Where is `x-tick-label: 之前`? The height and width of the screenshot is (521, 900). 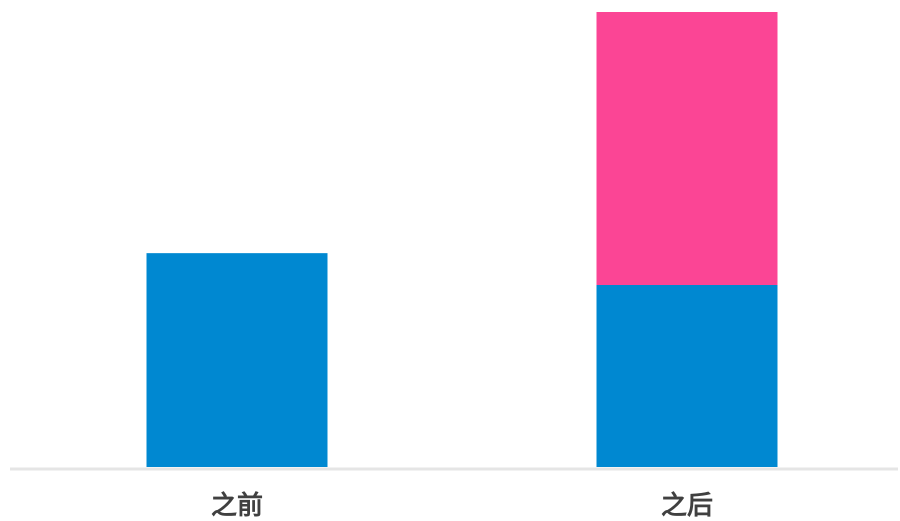
x-tick-label: 之前 is located at coordinates (237, 505).